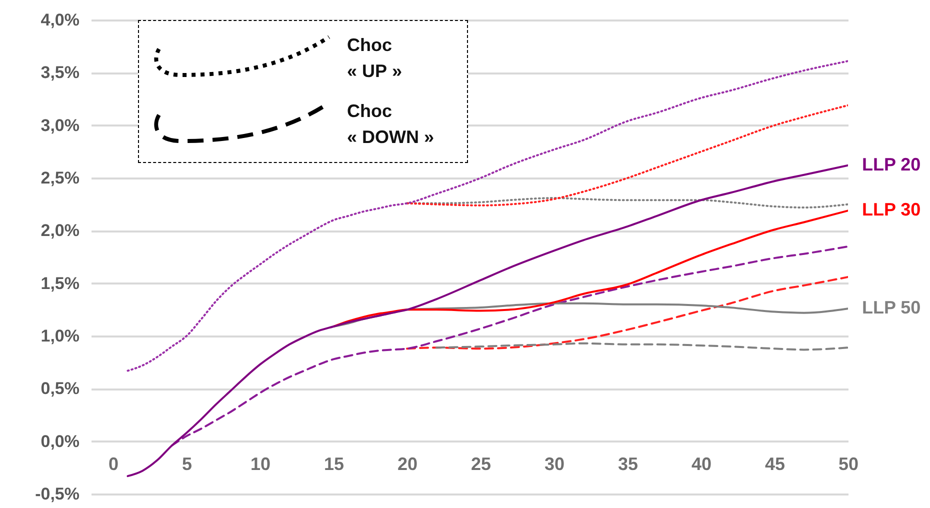 This screenshot has height=508, width=930. I want to click on y-tick-label: -0,5%, so click(57, 494).